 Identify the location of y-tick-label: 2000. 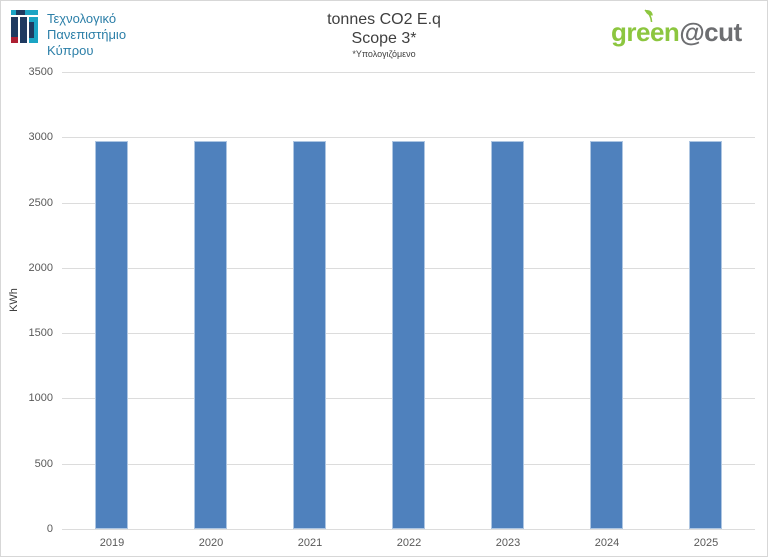
(40, 268).